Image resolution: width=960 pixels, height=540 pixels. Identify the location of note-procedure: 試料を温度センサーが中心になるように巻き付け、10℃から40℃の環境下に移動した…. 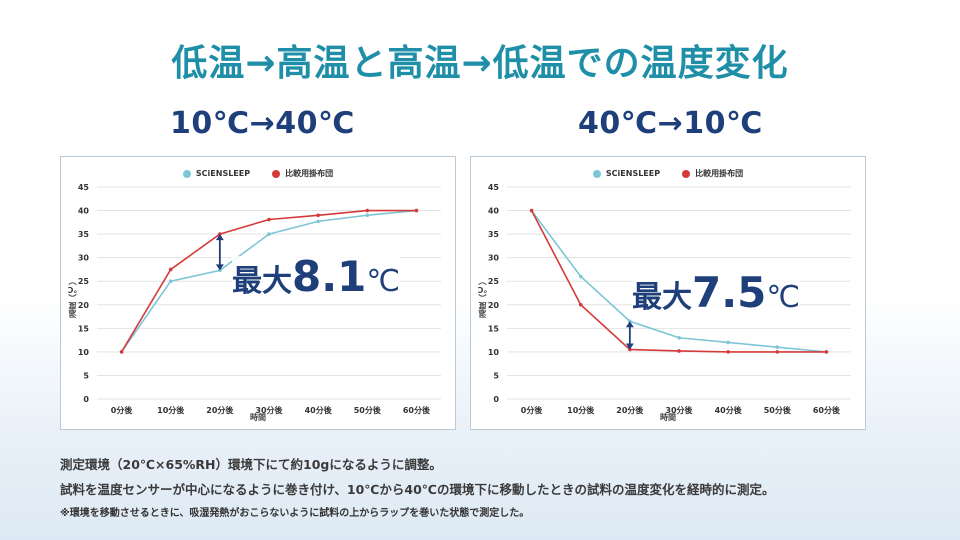
(417, 489).